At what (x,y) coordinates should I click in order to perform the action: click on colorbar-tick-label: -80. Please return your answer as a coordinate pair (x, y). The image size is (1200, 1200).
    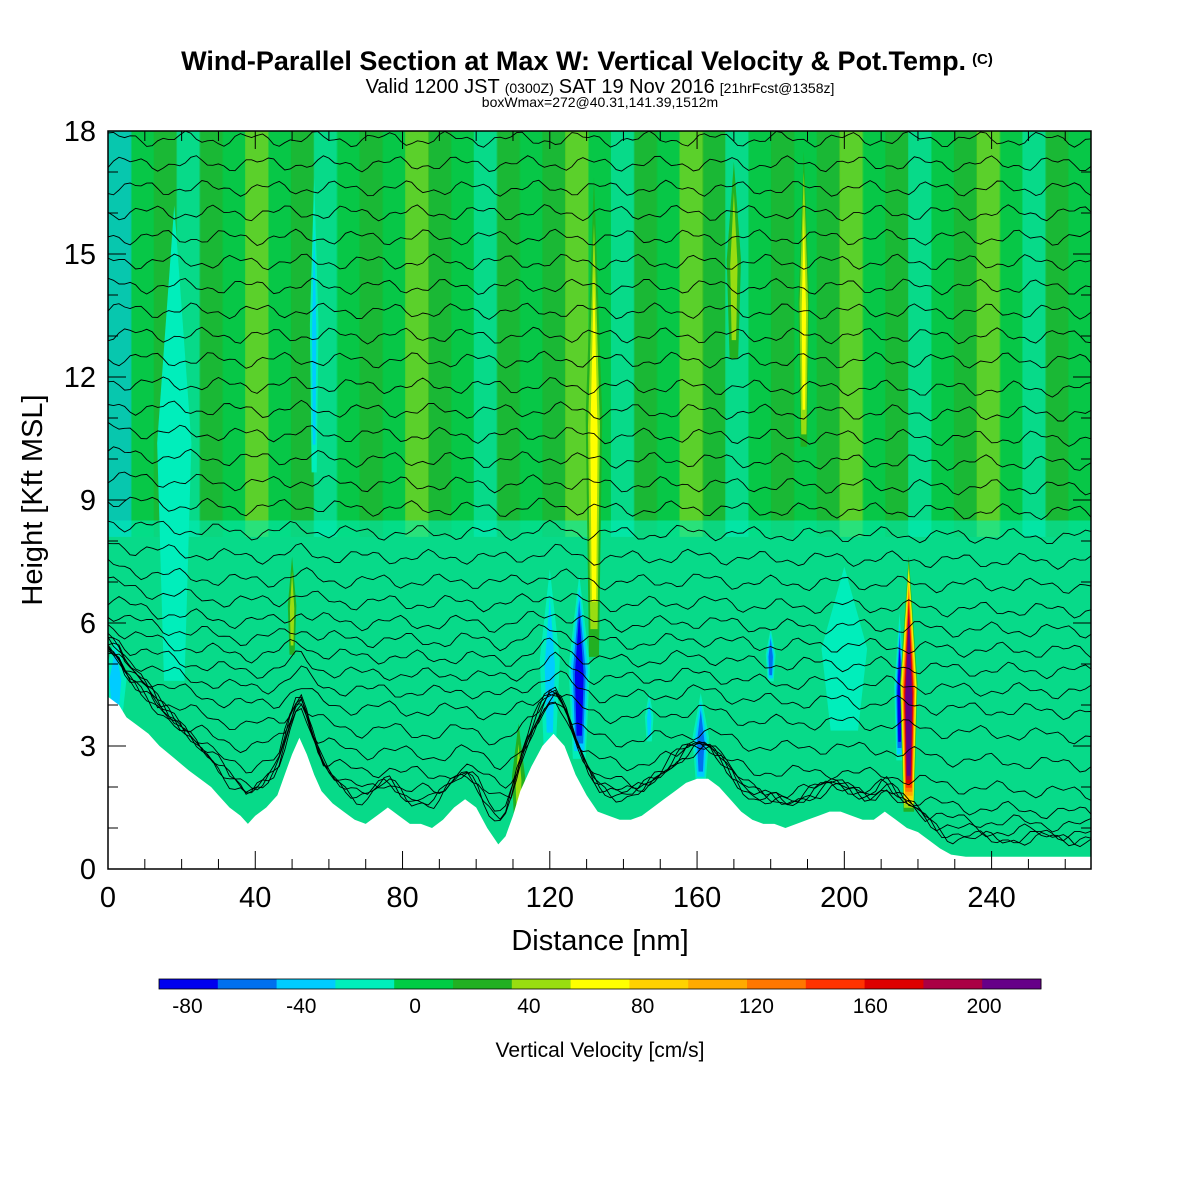
    Looking at the image, I should click on (187, 1006).